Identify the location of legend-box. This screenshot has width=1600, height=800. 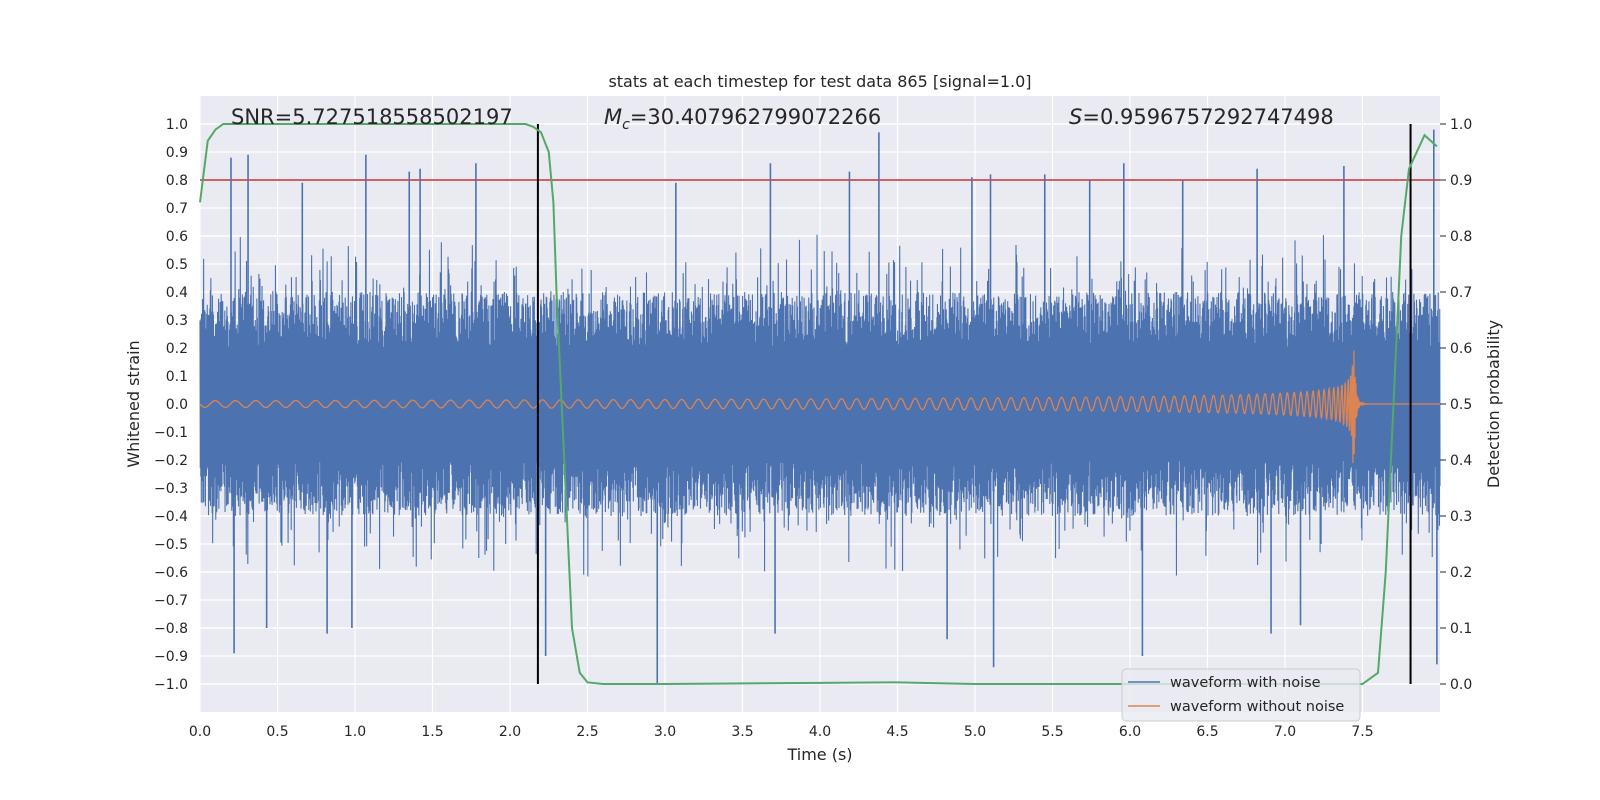
(1241, 695).